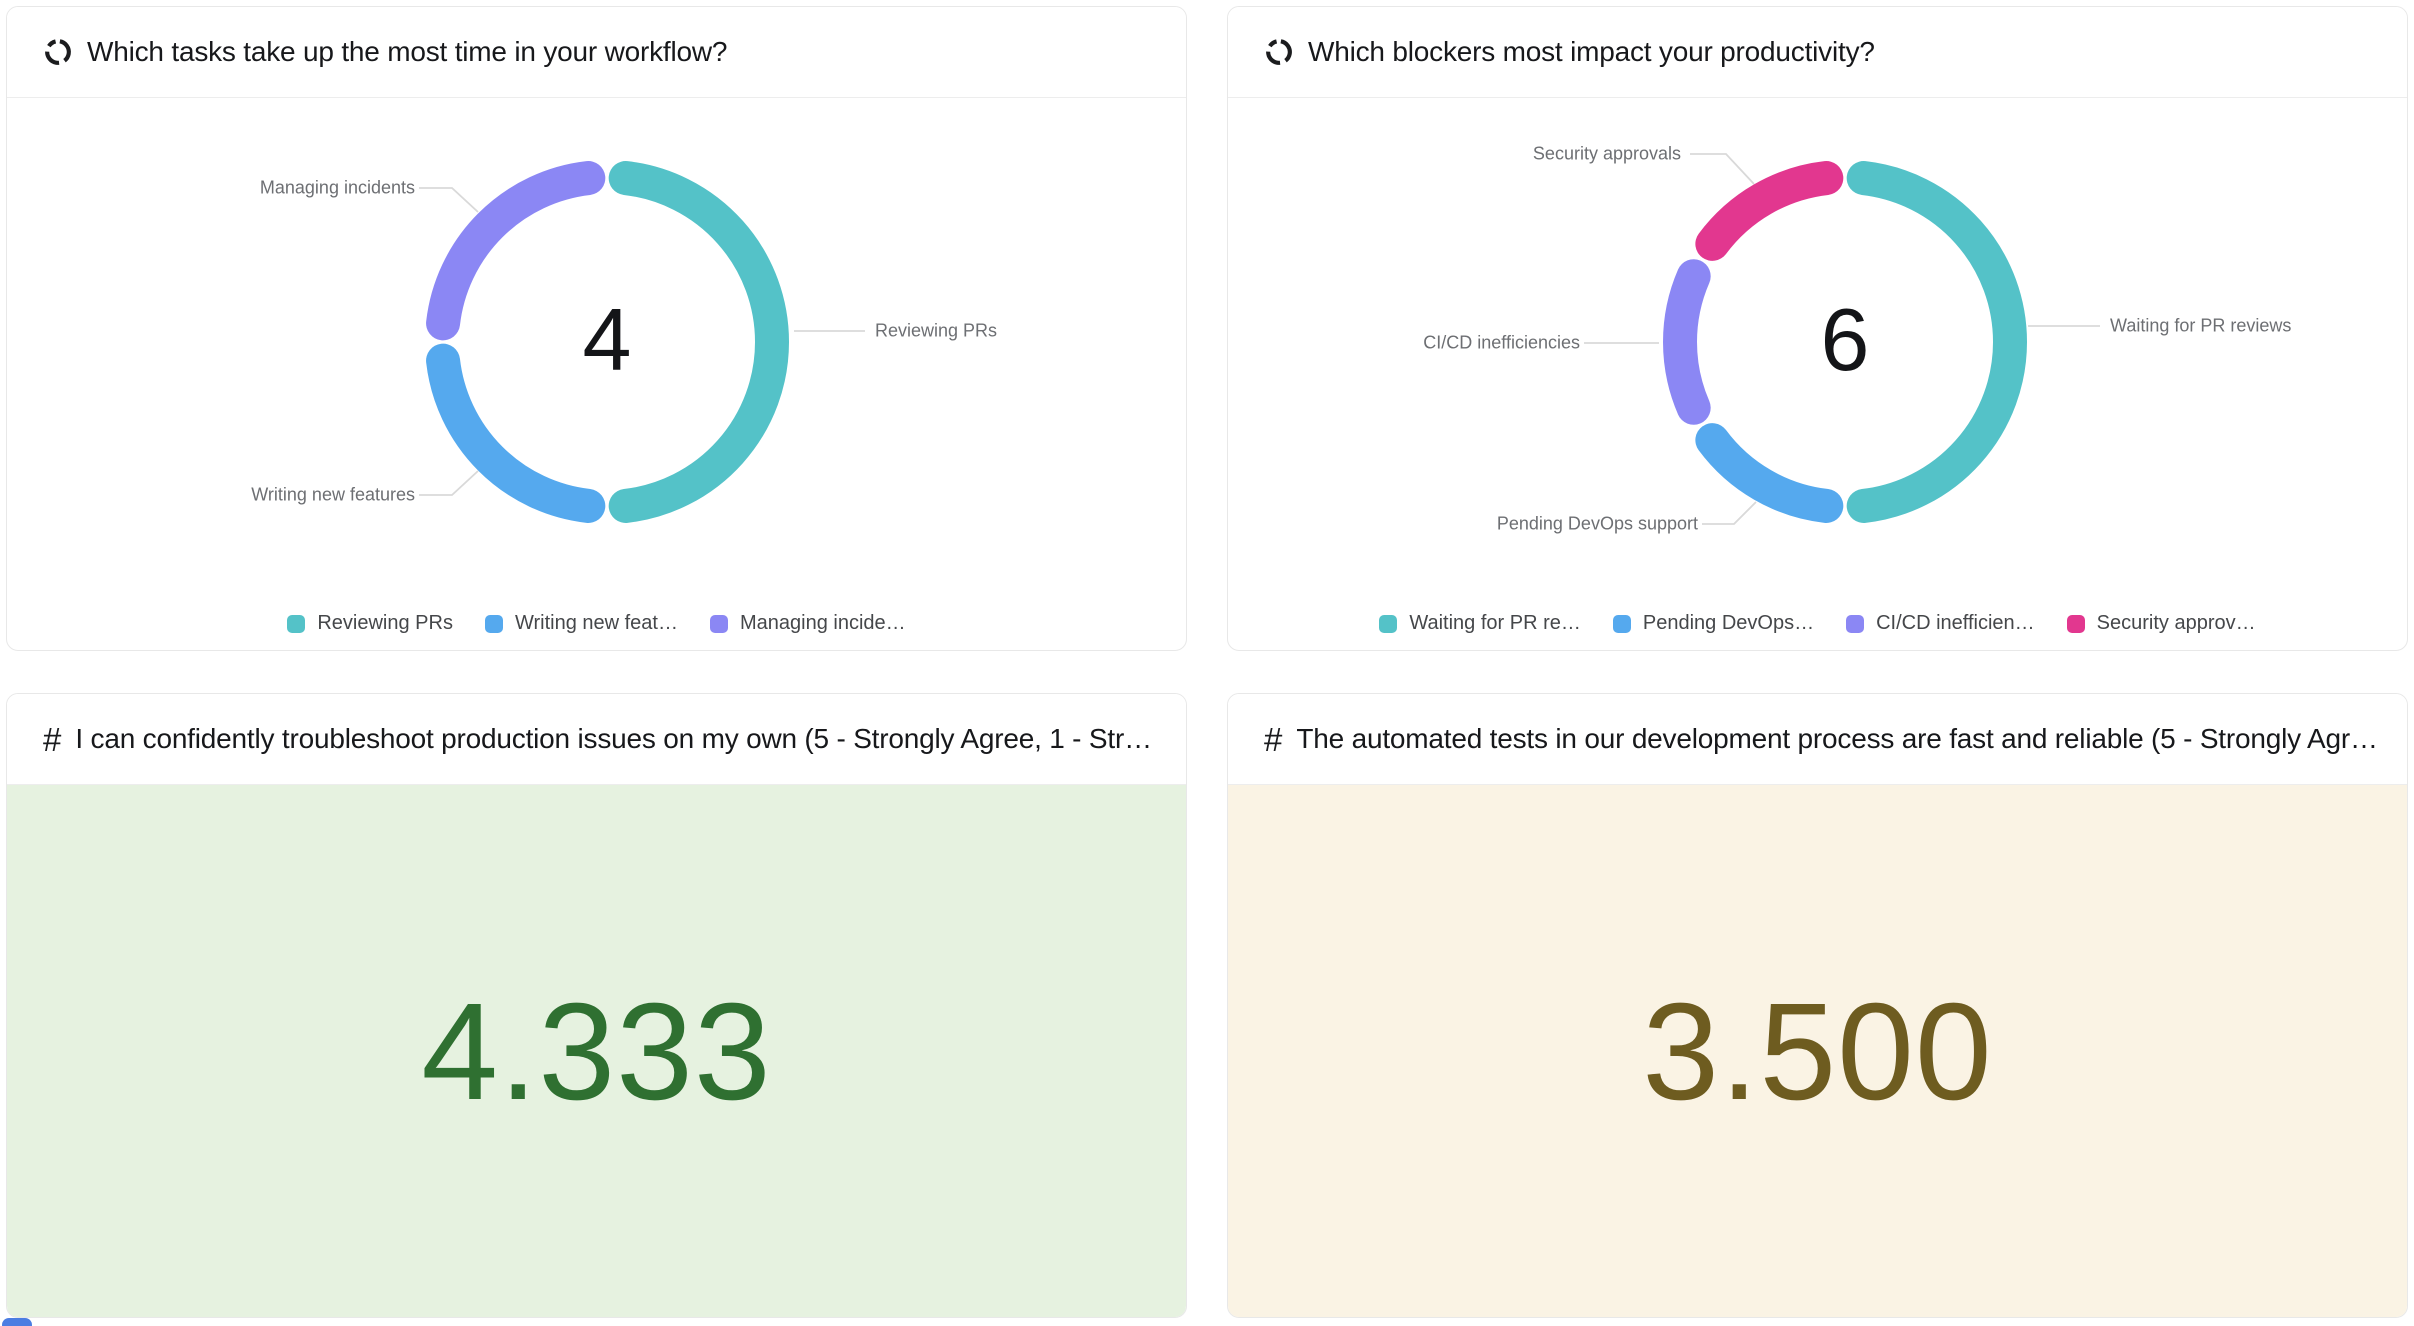  Describe the element at coordinates (1597, 523) in the screenshot. I see `slice-label-pending-devops-support: Pending DevOps support` at that location.